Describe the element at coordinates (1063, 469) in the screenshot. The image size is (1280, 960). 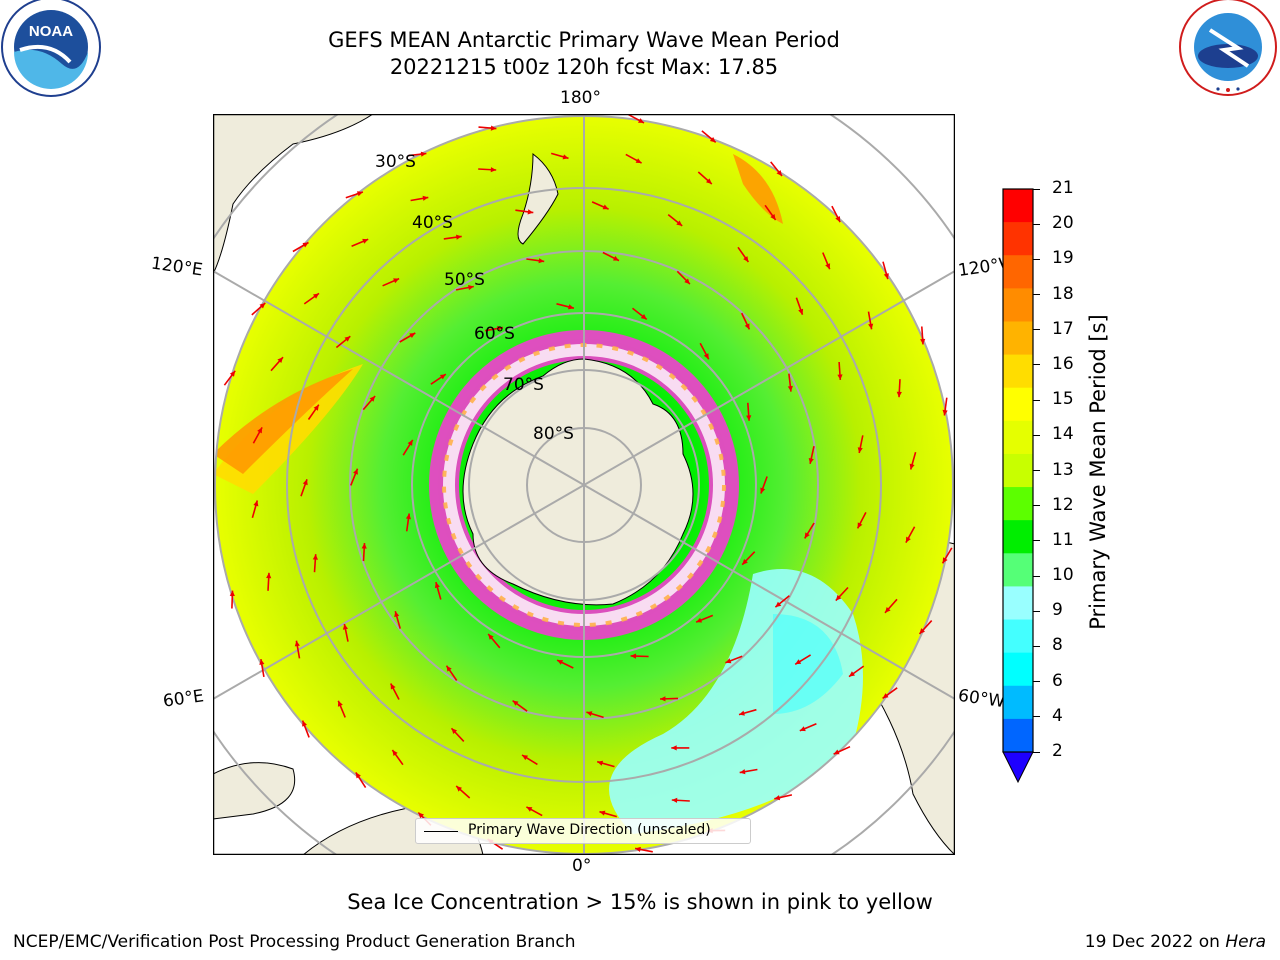
I see `colorbar-tick-label: 13` at that location.